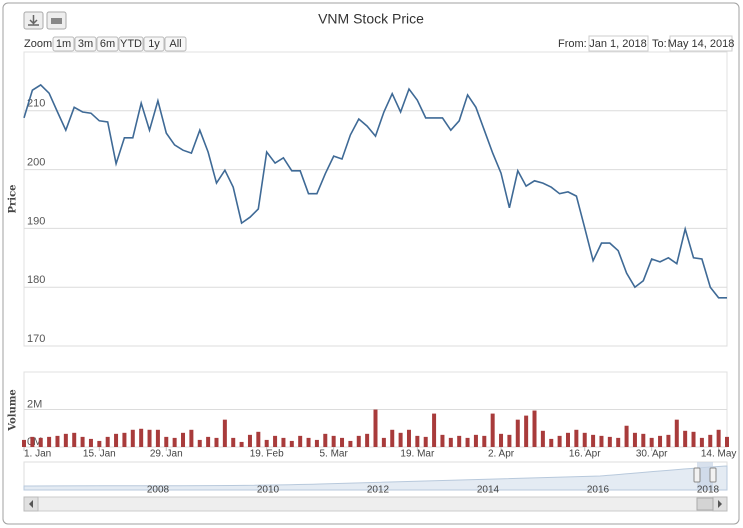 This screenshot has width=743, height=528. What do you see at coordinates (719, 454) in the screenshot?
I see `x-tick-label: 14. May` at bounding box center [719, 454].